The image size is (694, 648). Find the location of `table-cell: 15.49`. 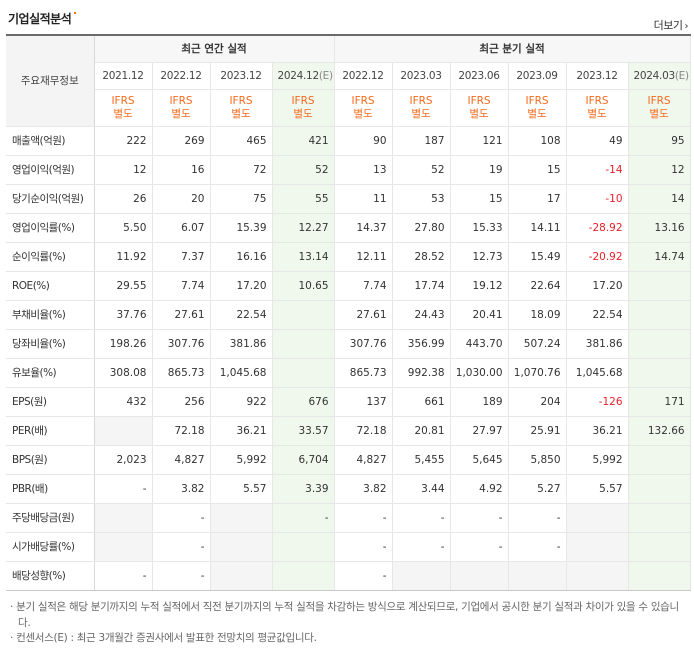

table-cell: 15.49 is located at coordinates (537, 257).